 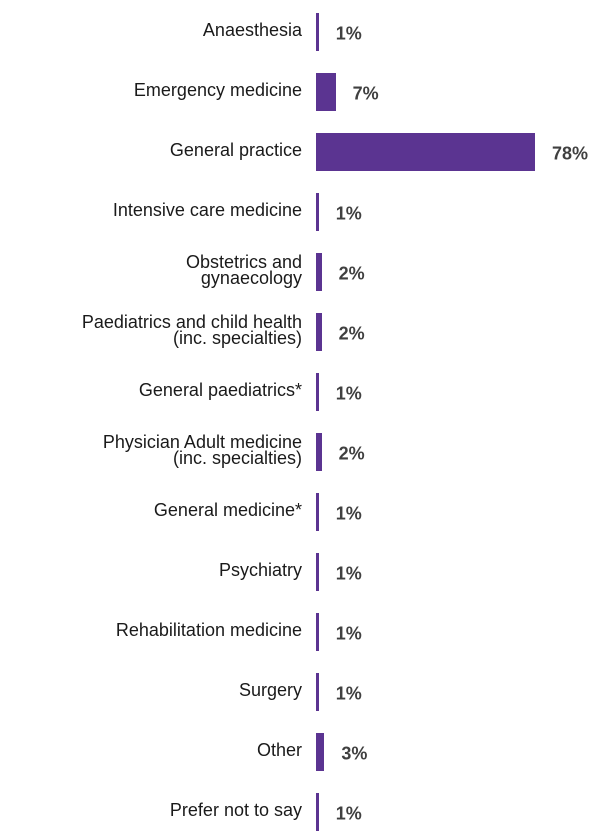 I want to click on category-label: General paediatrics*, so click(x=220, y=390).